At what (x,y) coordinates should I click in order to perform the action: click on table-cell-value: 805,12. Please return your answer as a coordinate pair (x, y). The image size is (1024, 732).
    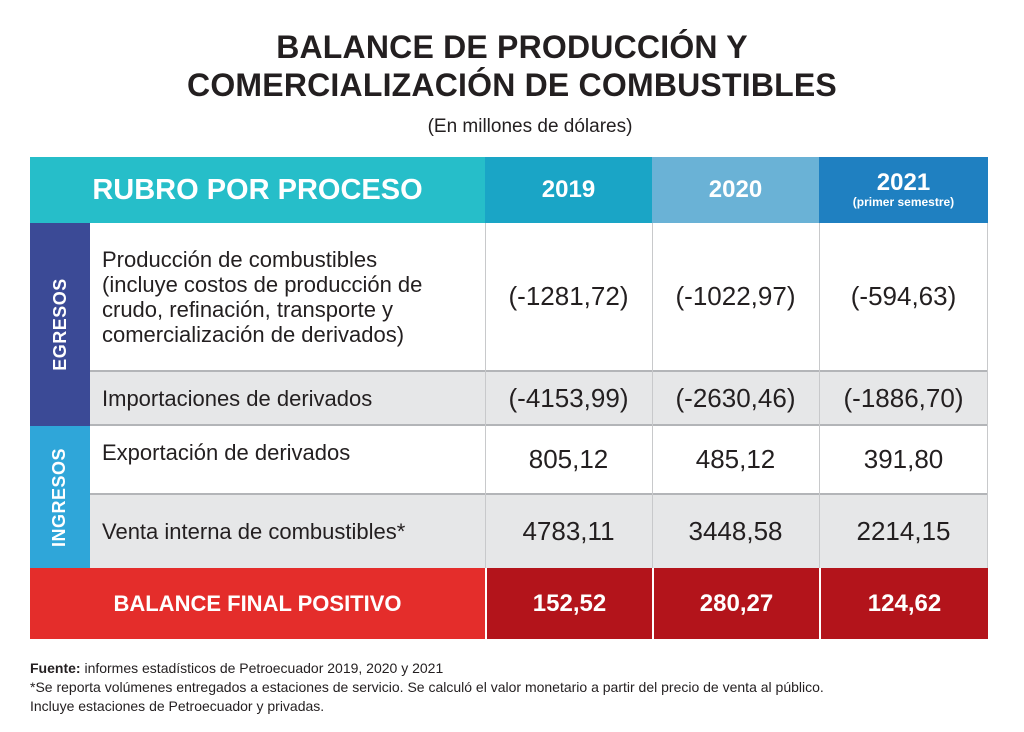
    Looking at the image, I should click on (568, 459).